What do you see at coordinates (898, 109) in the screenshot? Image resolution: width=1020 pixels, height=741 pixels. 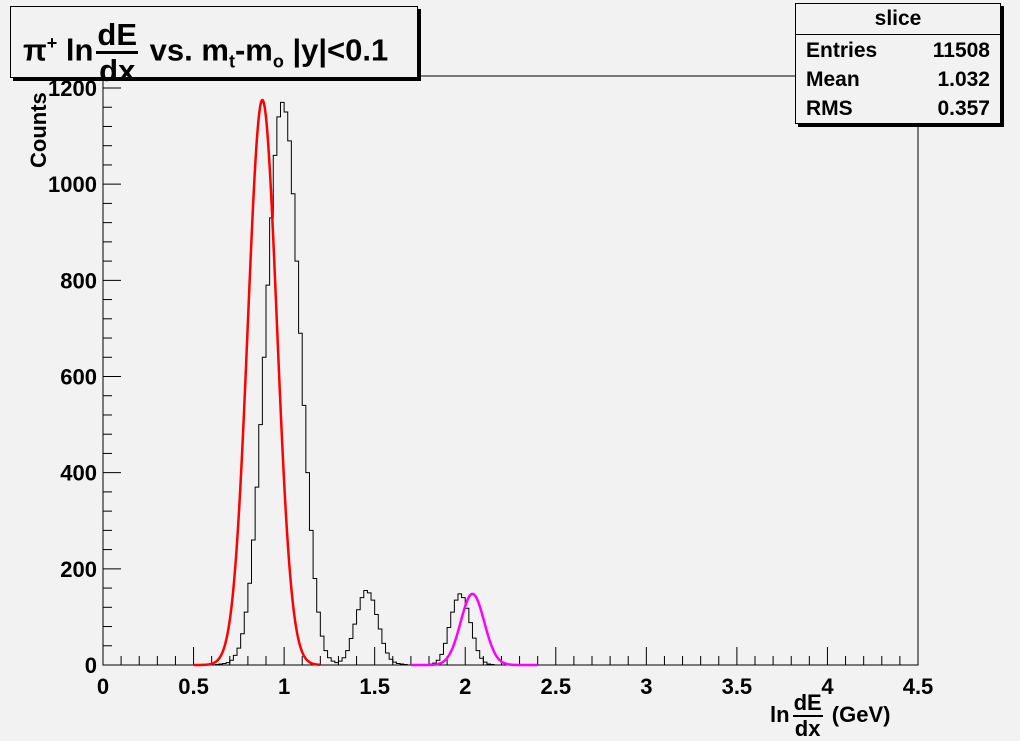 I see `stats-row-rms: RMS 0.357` at bounding box center [898, 109].